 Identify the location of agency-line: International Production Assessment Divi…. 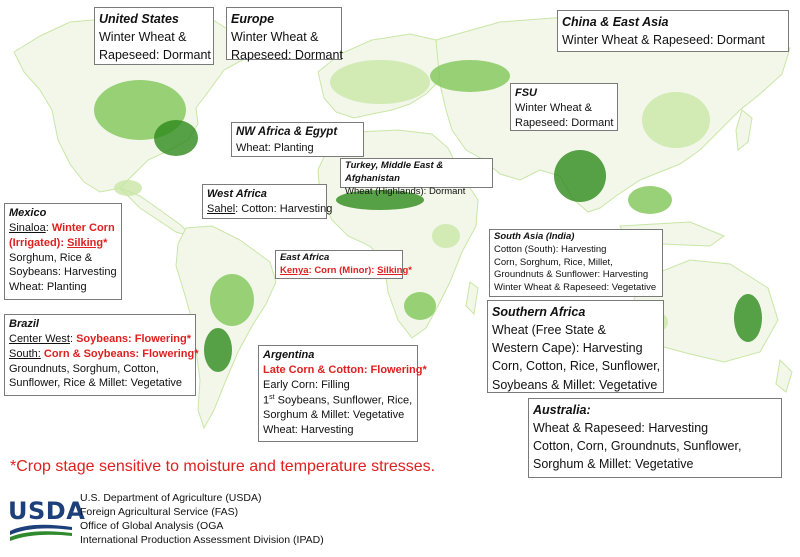
(202, 539).